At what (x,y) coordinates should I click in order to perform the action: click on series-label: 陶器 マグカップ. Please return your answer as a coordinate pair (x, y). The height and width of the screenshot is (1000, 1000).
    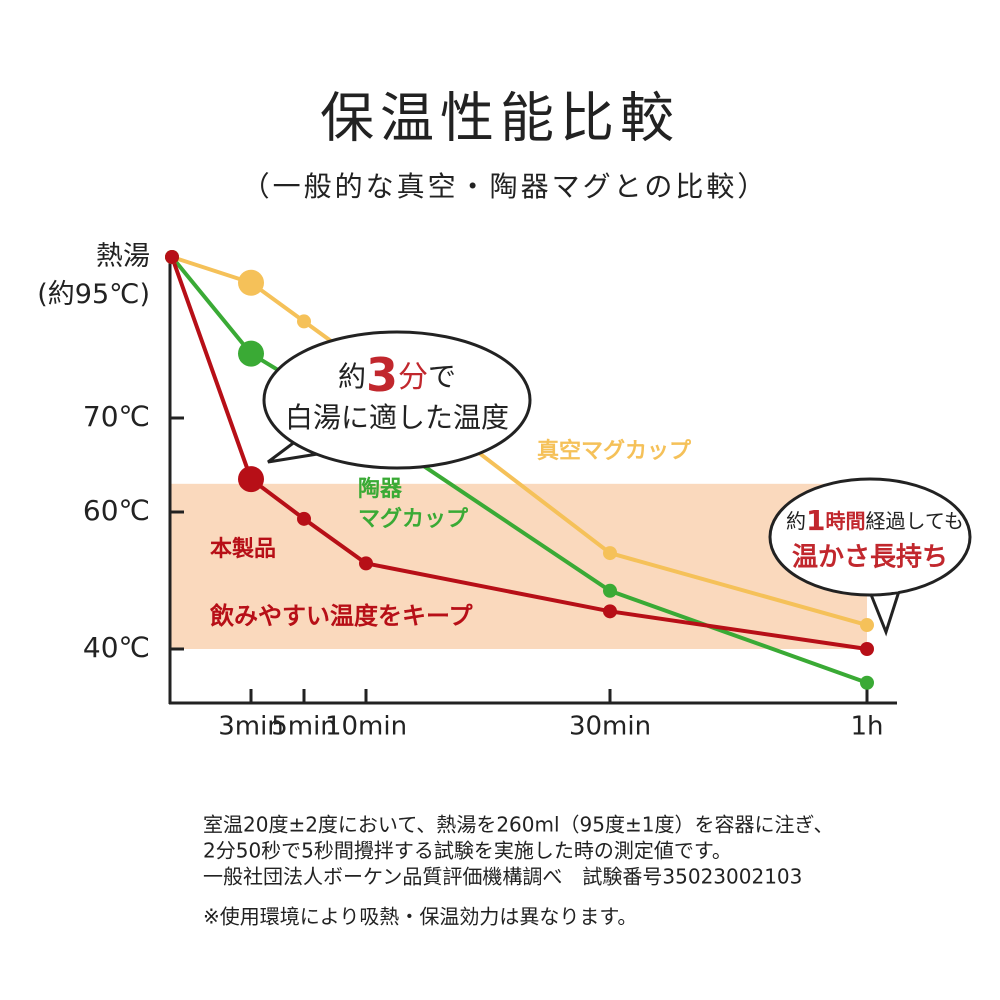
    Looking at the image, I should click on (413, 504).